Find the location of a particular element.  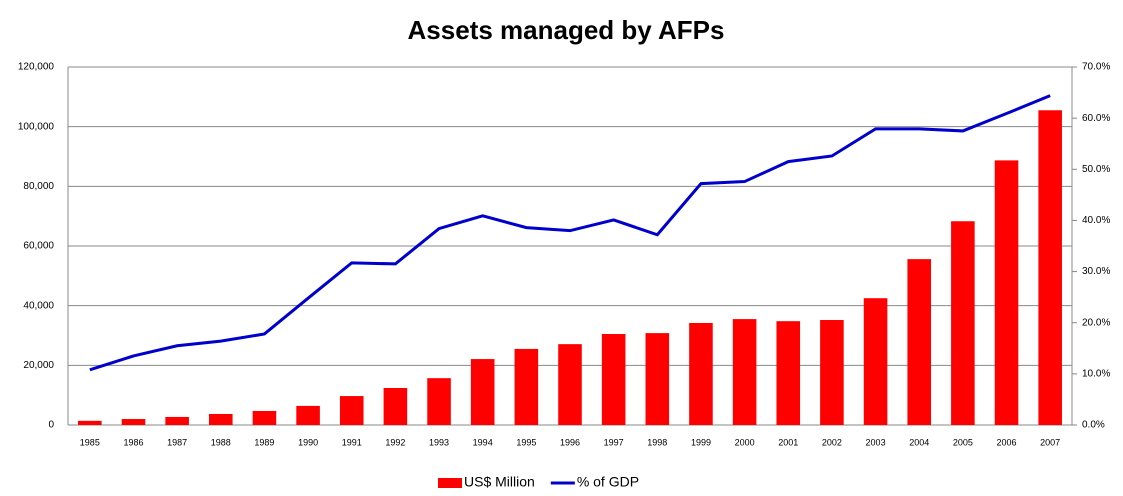

x-tick-label: 1998 is located at coordinates (657, 442).